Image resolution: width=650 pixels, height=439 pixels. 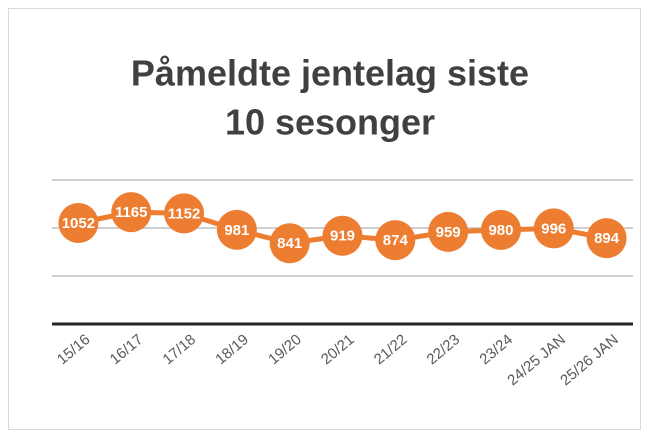 I want to click on data-label: 959, so click(x=448, y=232).